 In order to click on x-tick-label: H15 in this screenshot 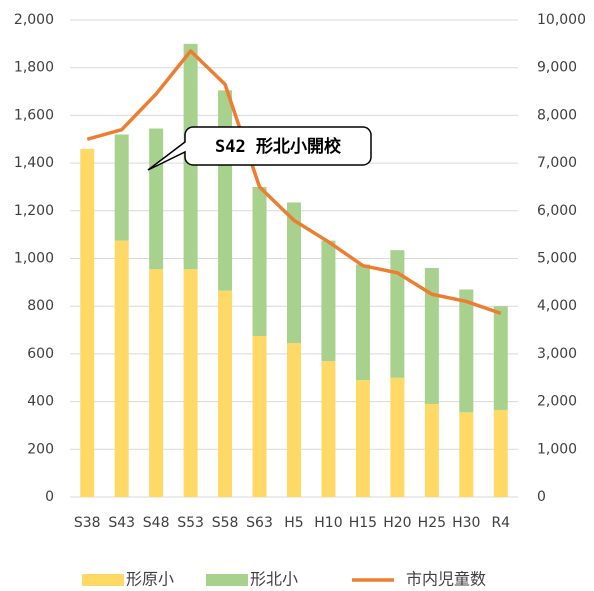, I will do `click(363, 523)`.